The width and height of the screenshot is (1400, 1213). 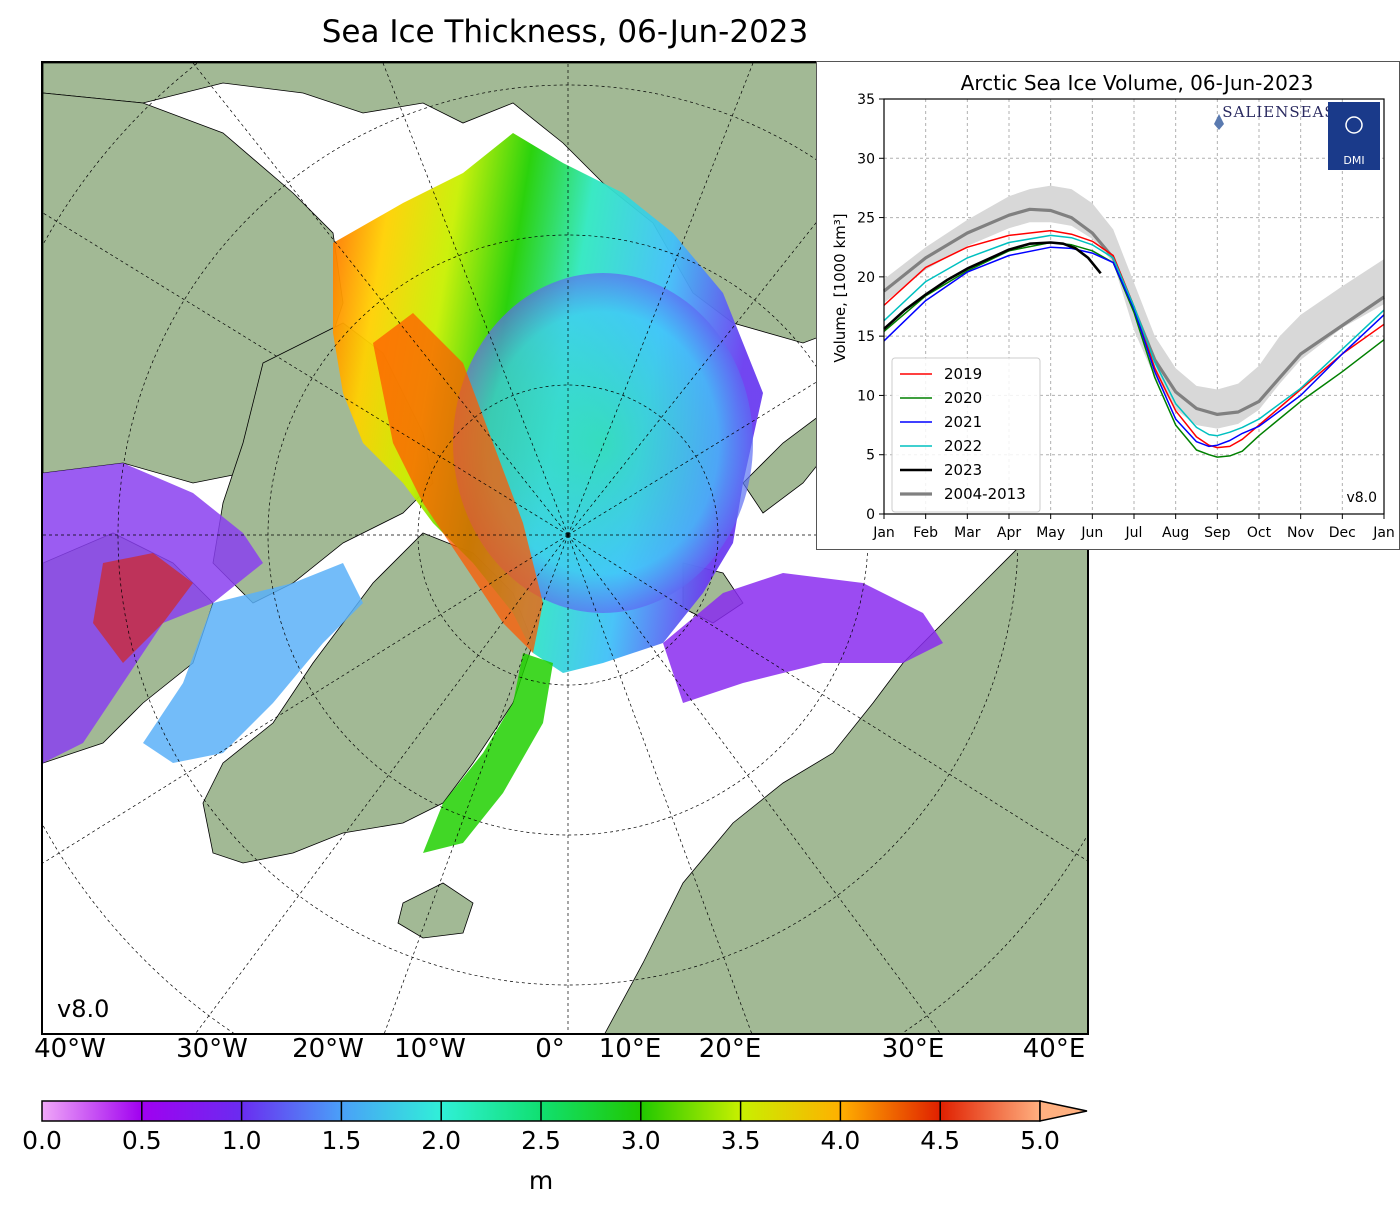 What do you see at coordinates (42, 1140) in the screenshot?
I see `colorbar-tick-label: 0.0` at bounding box center [42, 1140].